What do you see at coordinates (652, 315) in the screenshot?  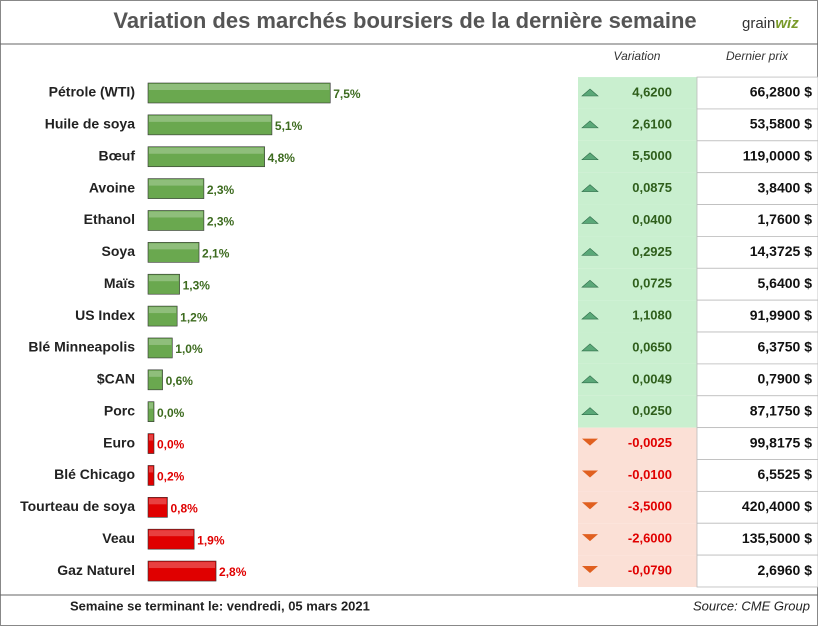 I see `variation-value: 1,1080` at bounding box center [652, 315].